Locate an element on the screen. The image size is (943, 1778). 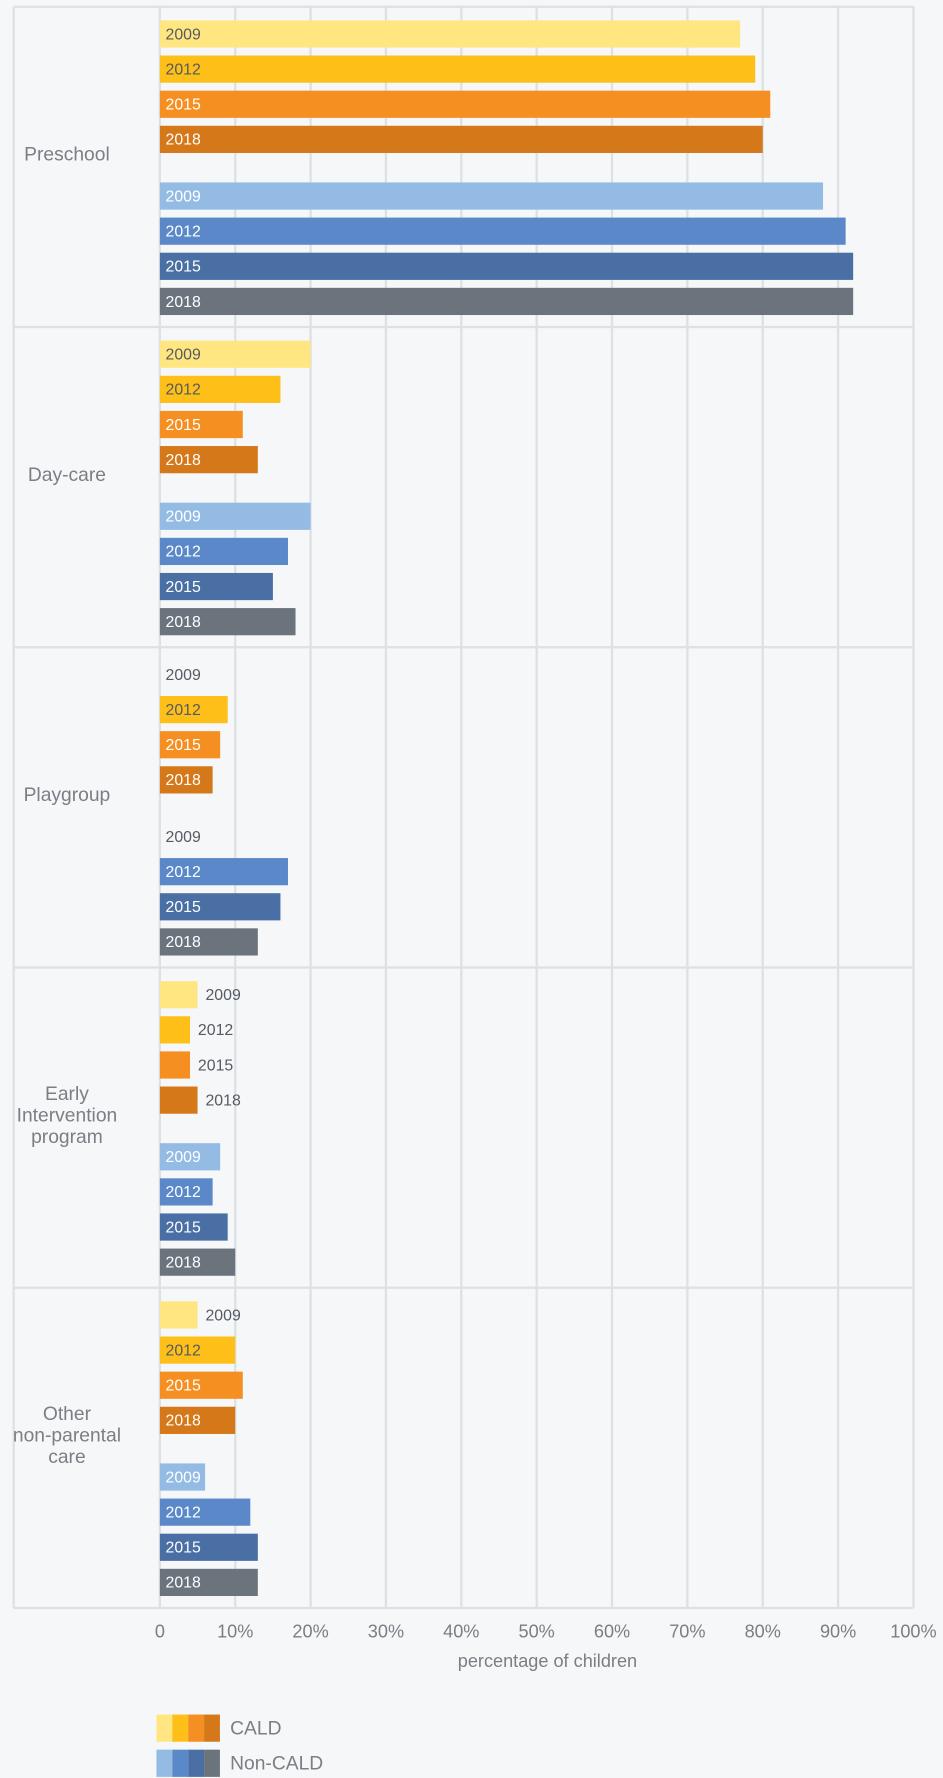
category-label: Preschool is located at coordinates (67, 155).